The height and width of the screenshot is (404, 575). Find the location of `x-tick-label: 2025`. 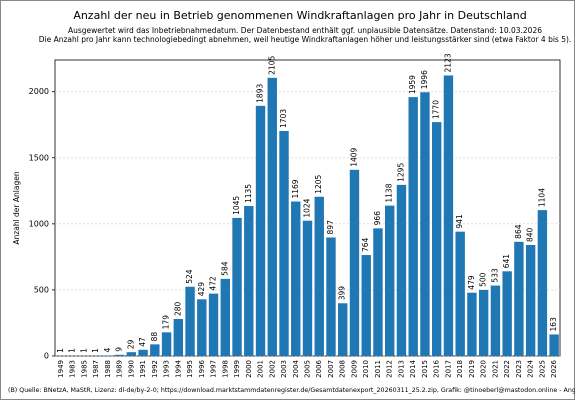

x-tick-label: 2025 is located at coordinates (542, 369).